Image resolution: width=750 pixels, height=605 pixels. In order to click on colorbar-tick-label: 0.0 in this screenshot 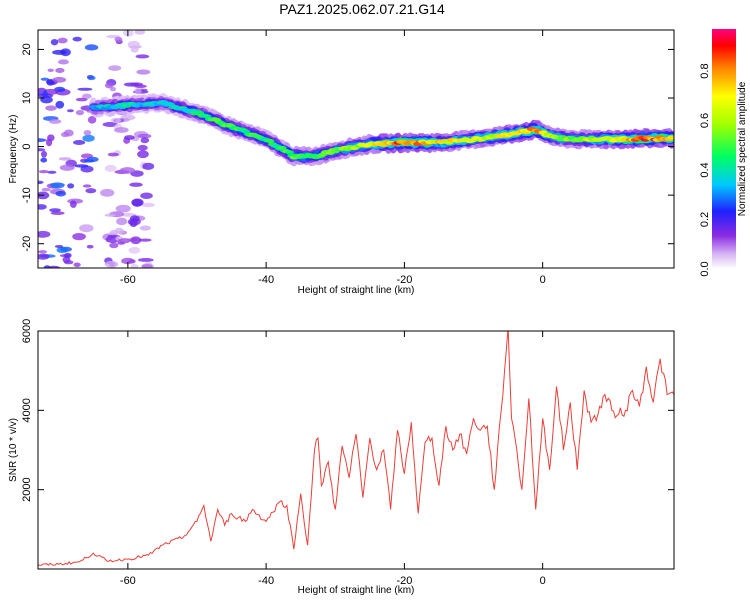, I will do `click(705, 268)`.